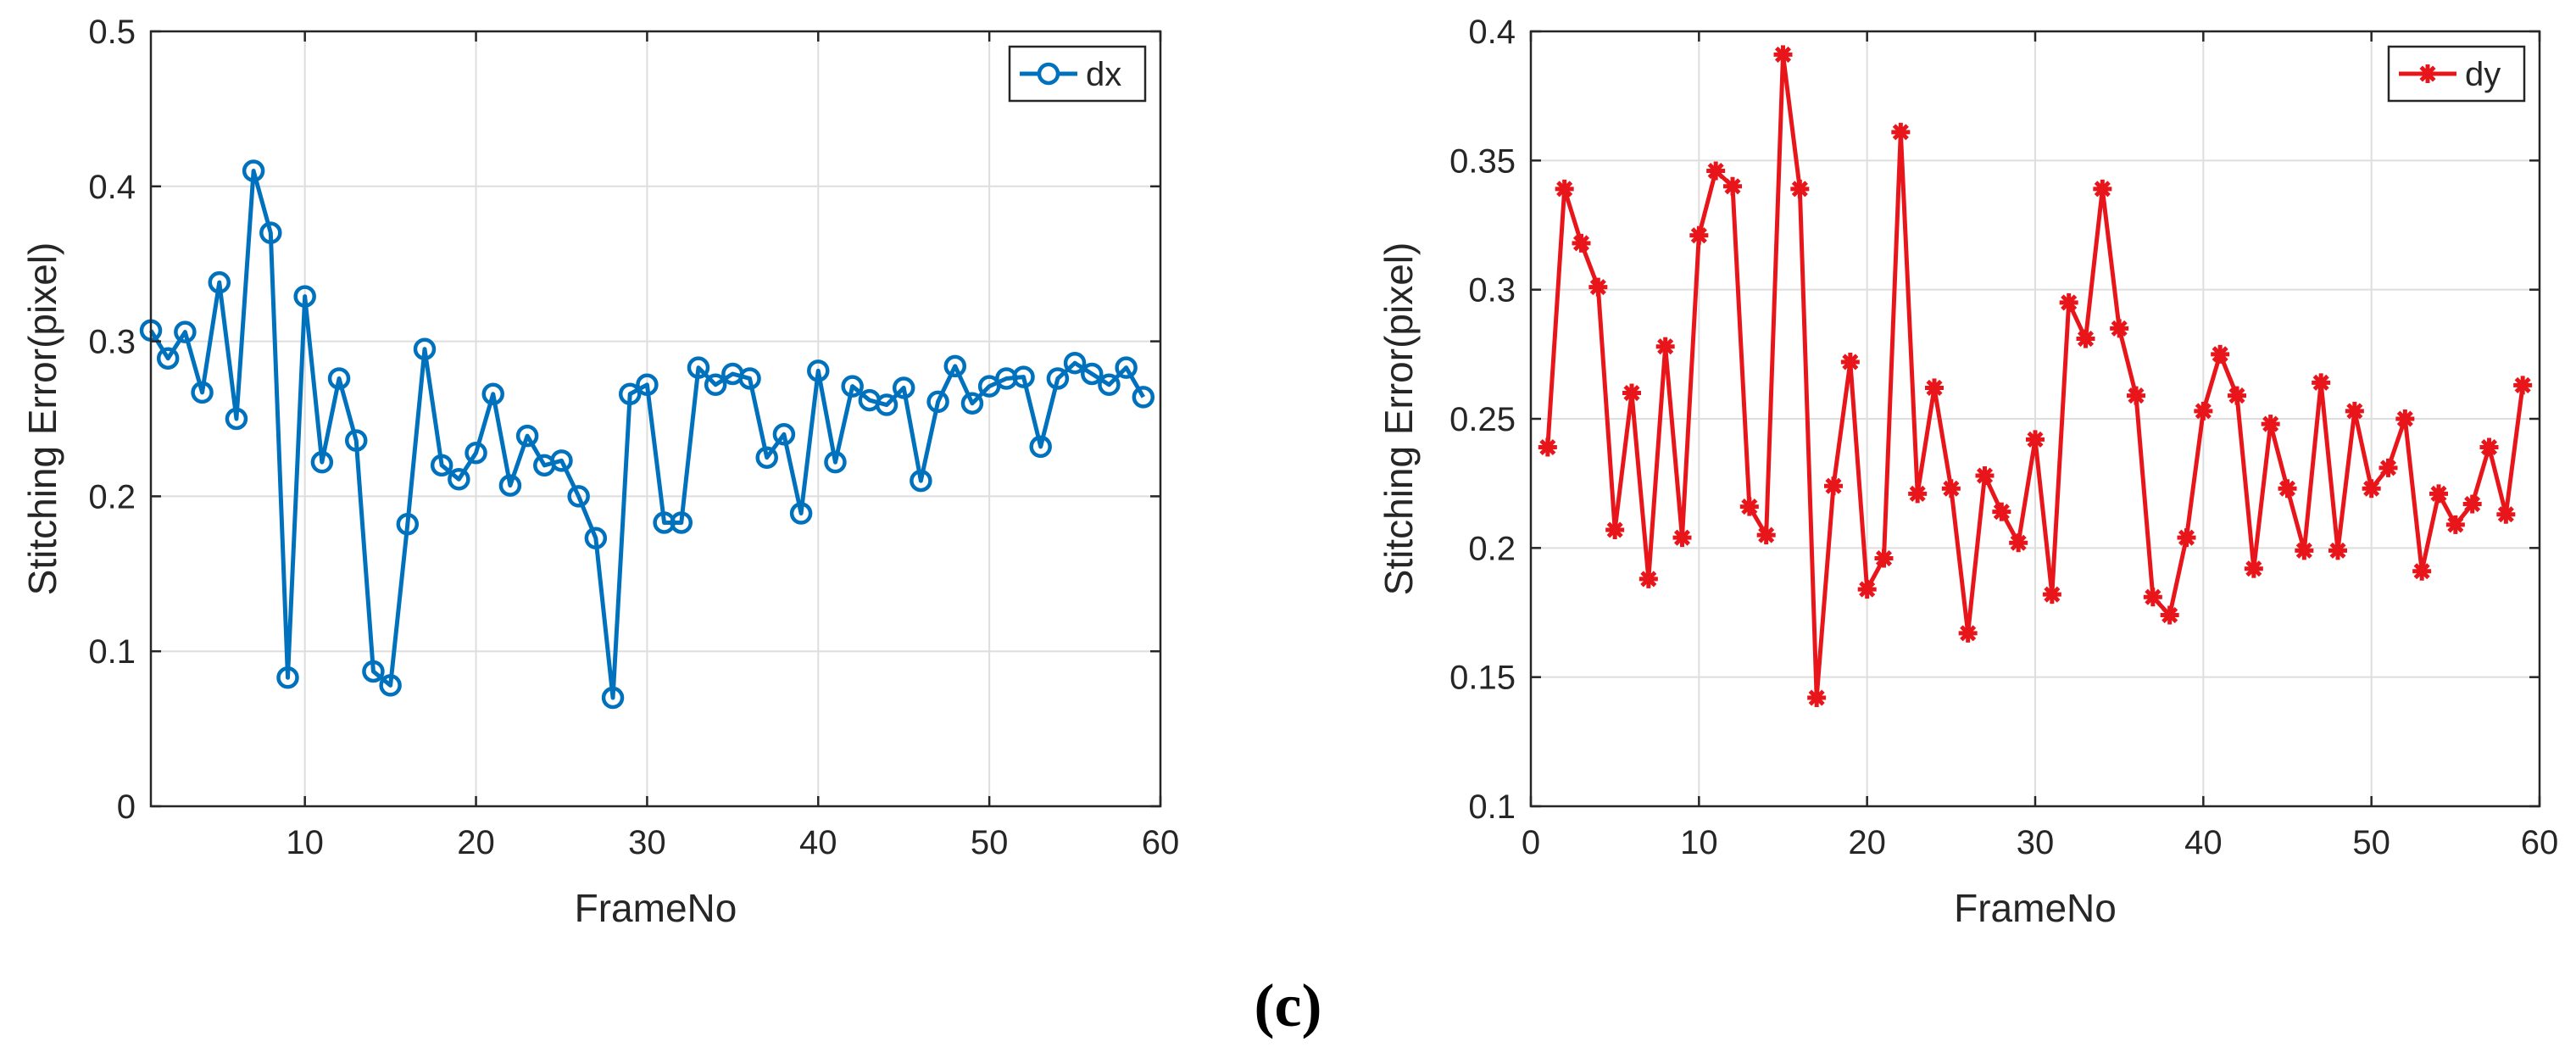  I want to click on legend-marker, so click(1048, 74).